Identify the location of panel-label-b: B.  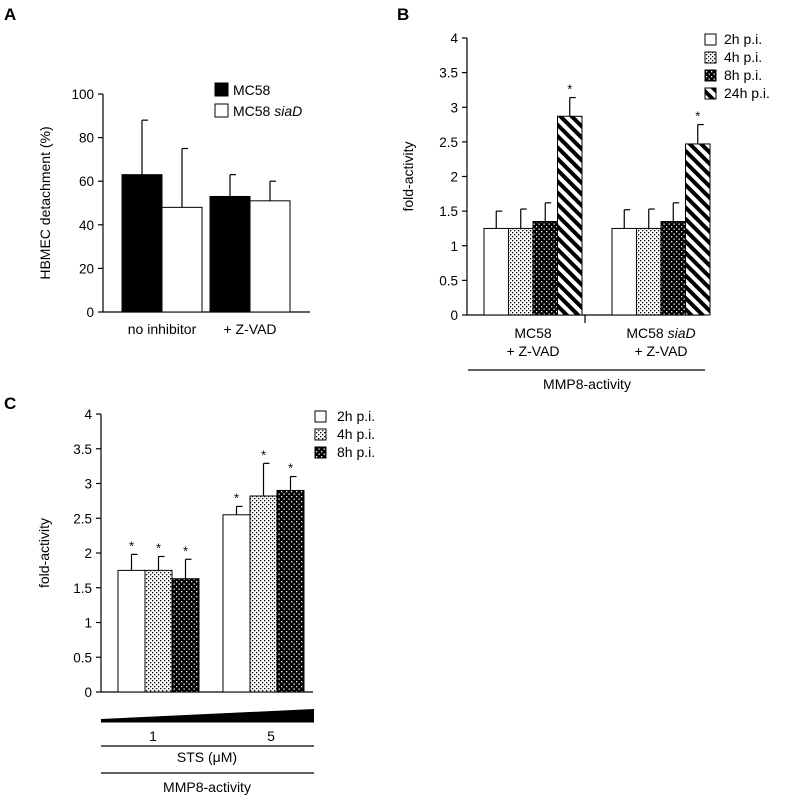
(403, 14).